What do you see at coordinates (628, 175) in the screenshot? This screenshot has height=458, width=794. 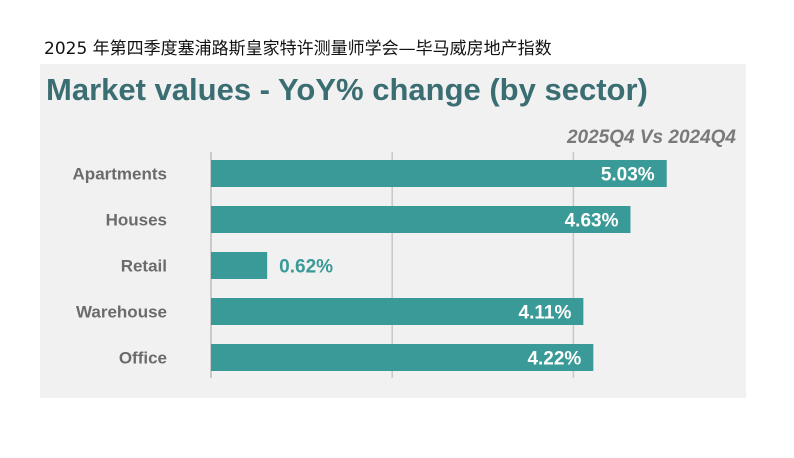 I see `data-label: 5.03%` at bounding box center [628, 175].